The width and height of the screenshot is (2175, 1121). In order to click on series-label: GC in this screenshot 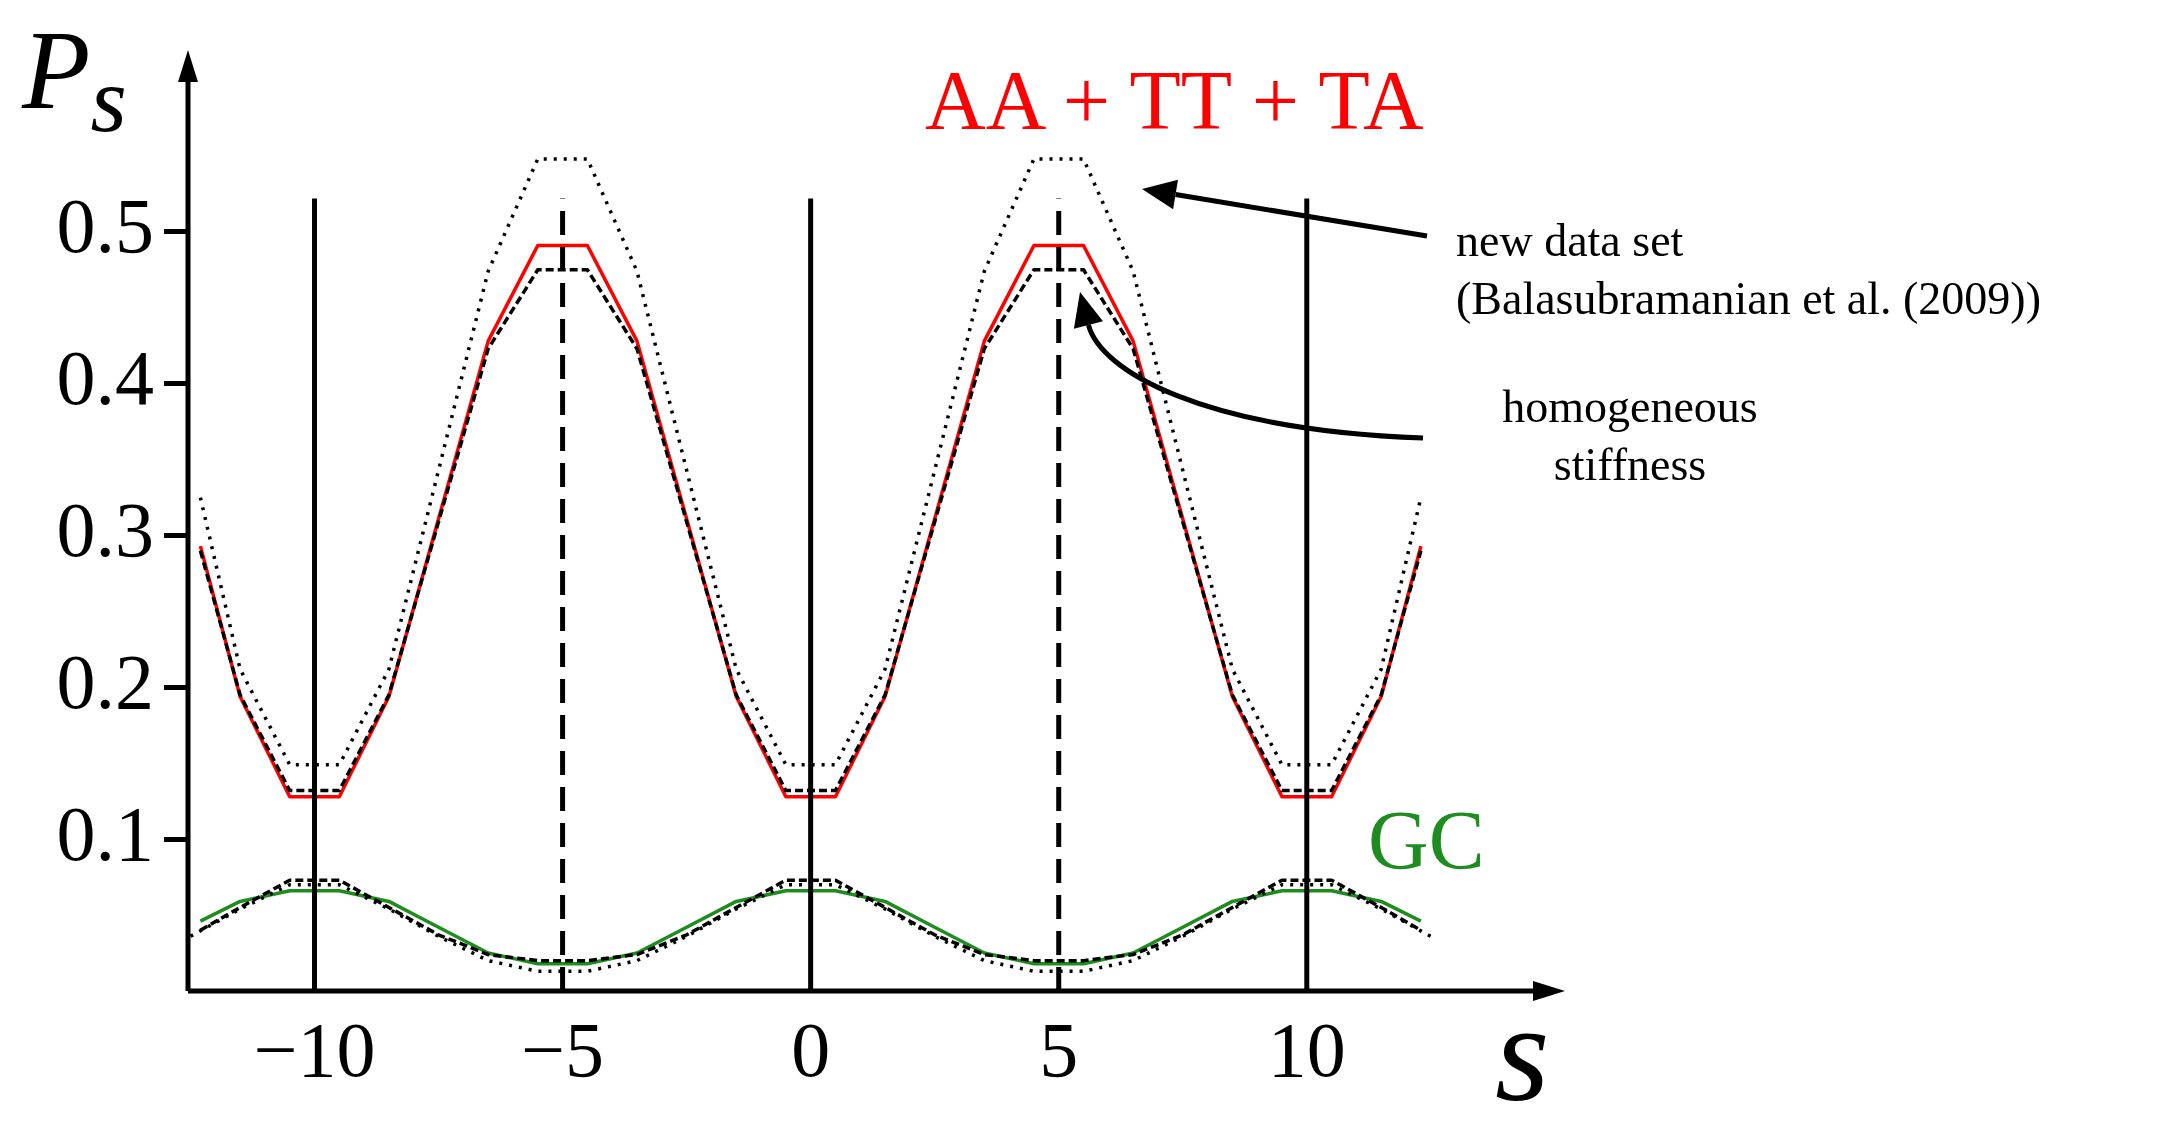, I will do `click(1426, 841)`.